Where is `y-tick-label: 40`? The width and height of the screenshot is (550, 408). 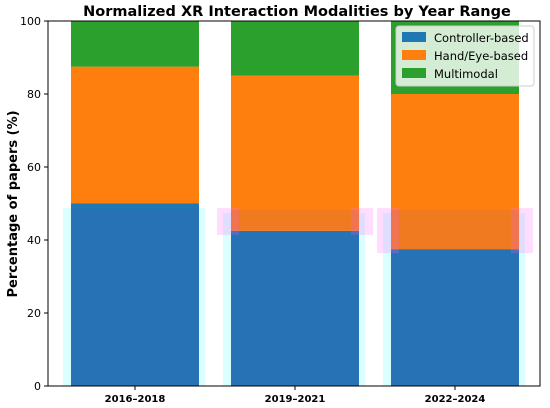
y-tick-label: 40 is located at coordinates (34, 240).